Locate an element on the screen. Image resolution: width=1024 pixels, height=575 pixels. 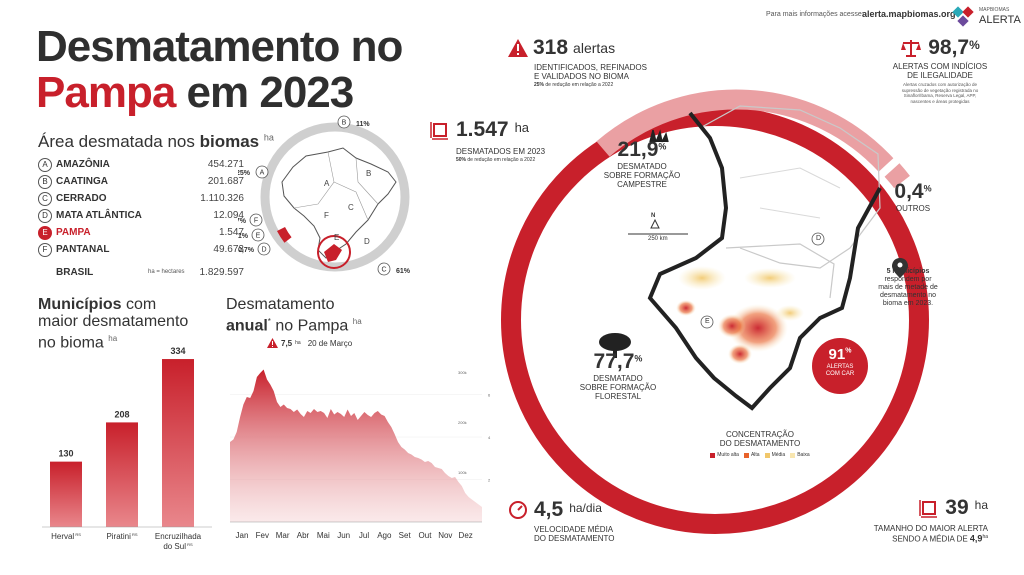
biome-value: 1.110.326 is located at coordinates (222, 198).